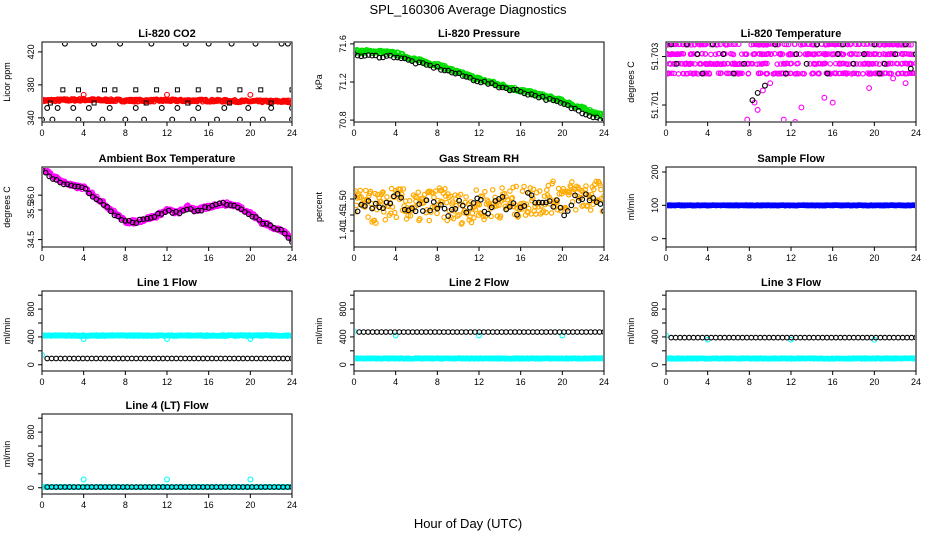 The width and height of the screenshot is (936, 540). What do you see at coordinates (319, 82) in the screenshot?
I see `y-axis-label: kPa` at bounding box center [319, 82].